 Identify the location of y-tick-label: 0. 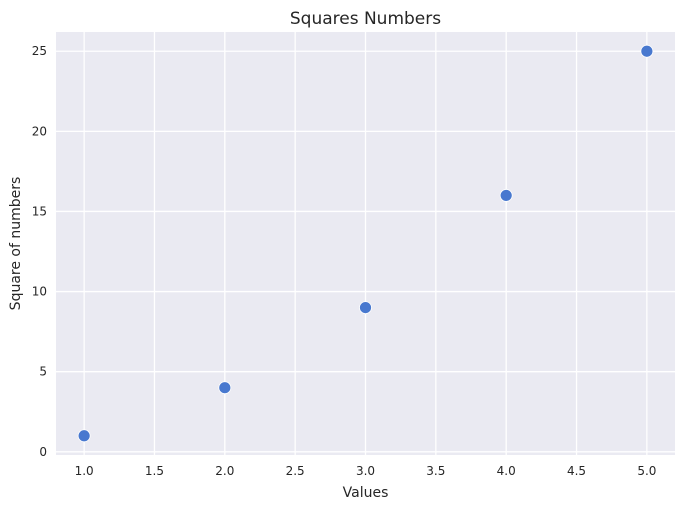
(43, 452).